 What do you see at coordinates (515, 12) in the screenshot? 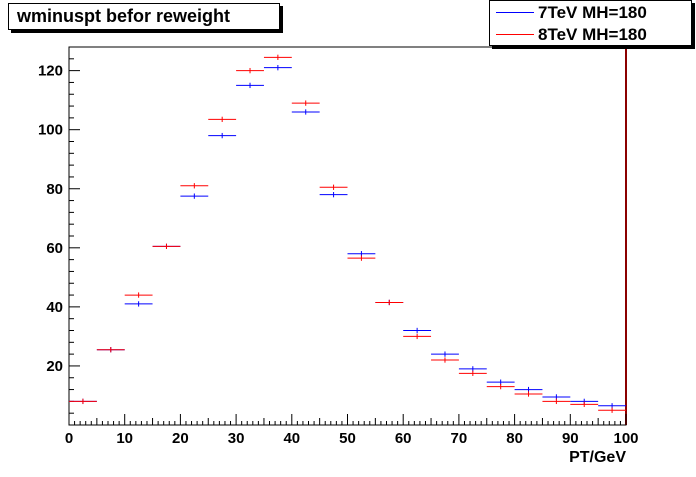
I see `legend-line-7tev` at bounding box center [515, 12].